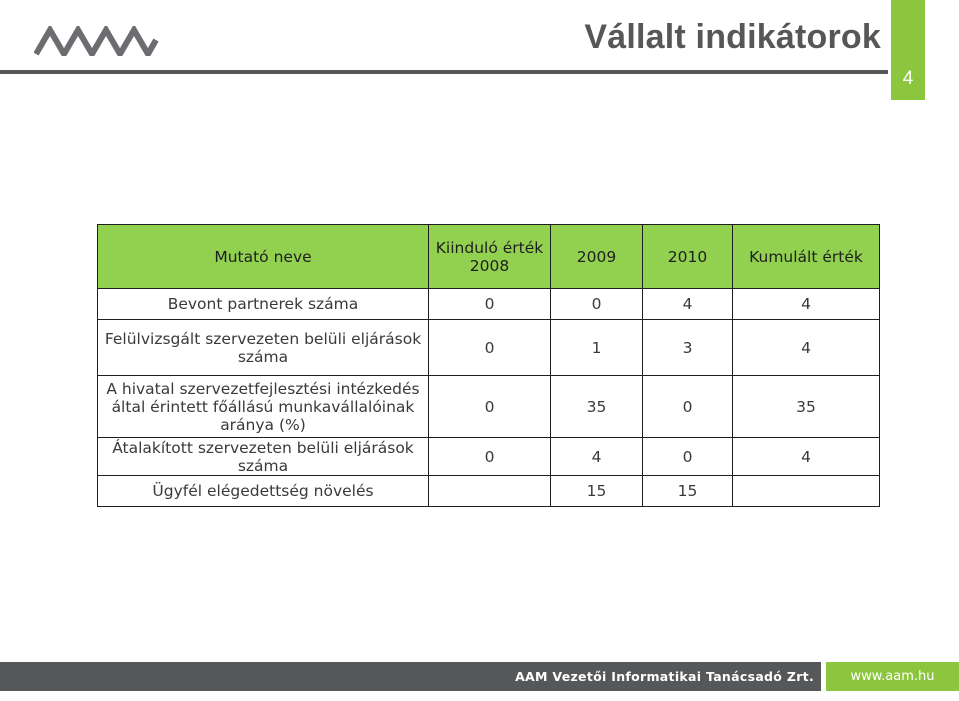  I want to click on header-2010: 2010, so click(687, 256).